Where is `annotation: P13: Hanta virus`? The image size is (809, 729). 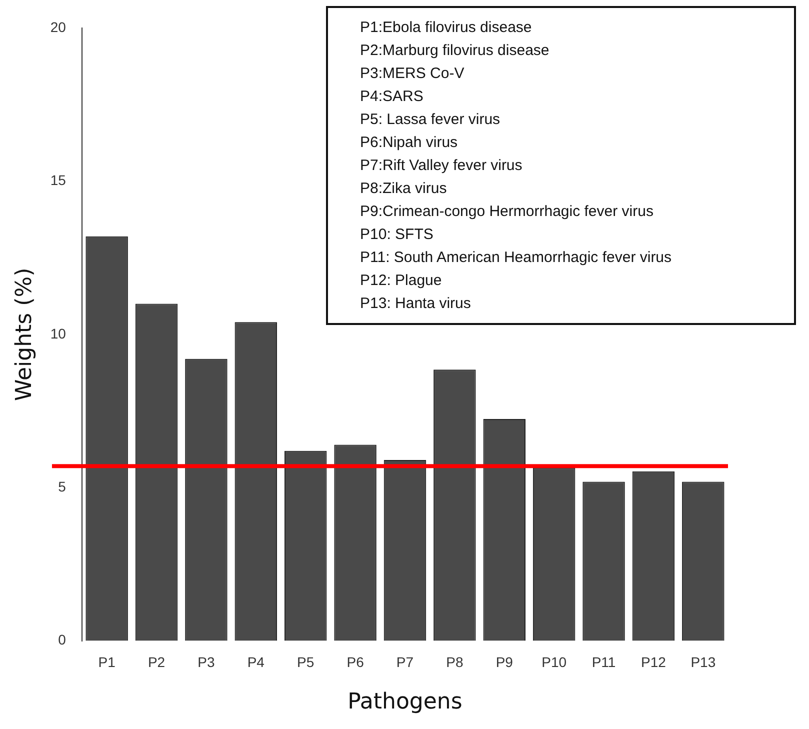
annotation: P13: Hanta virus is located at coordinates (416, 304).